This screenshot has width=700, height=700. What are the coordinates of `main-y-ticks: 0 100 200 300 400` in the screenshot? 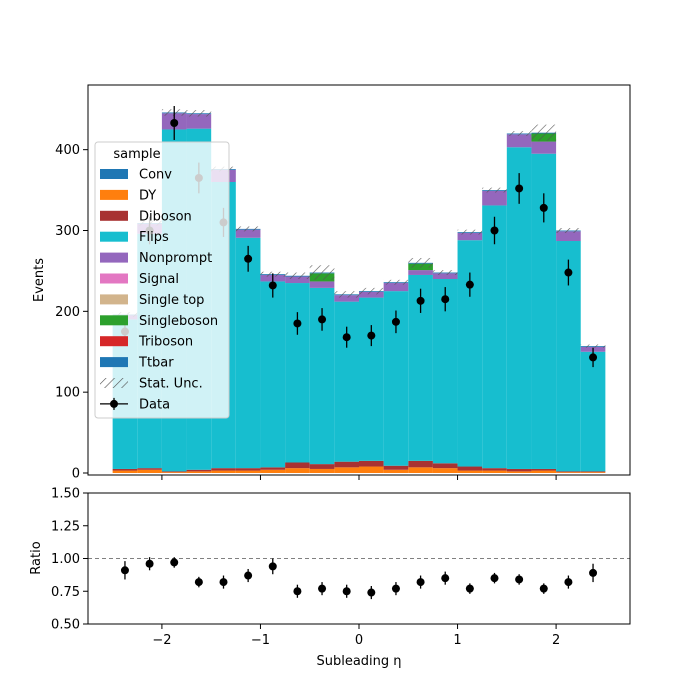 It's located at (71, 312).